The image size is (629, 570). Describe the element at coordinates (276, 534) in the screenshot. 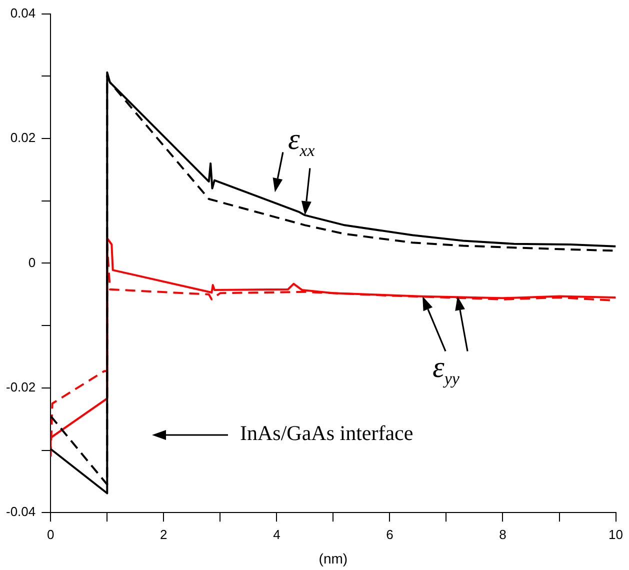

I see `x-tick-label: 4` at that location.